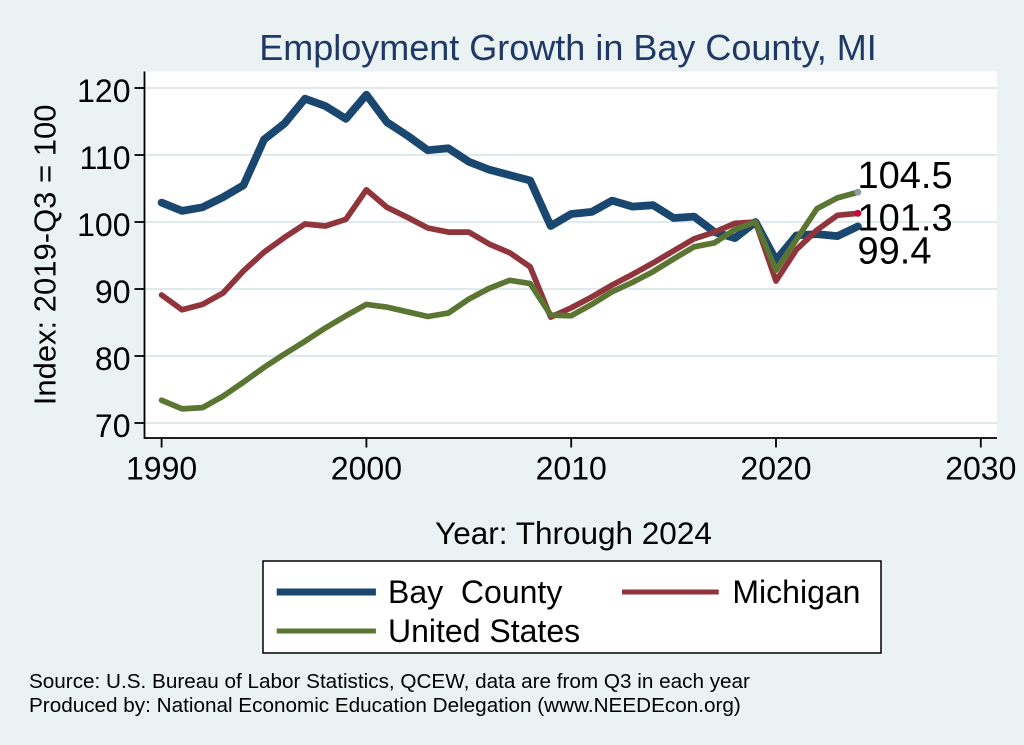  I want to click on svg-text: Bay County, so click(475, 592).